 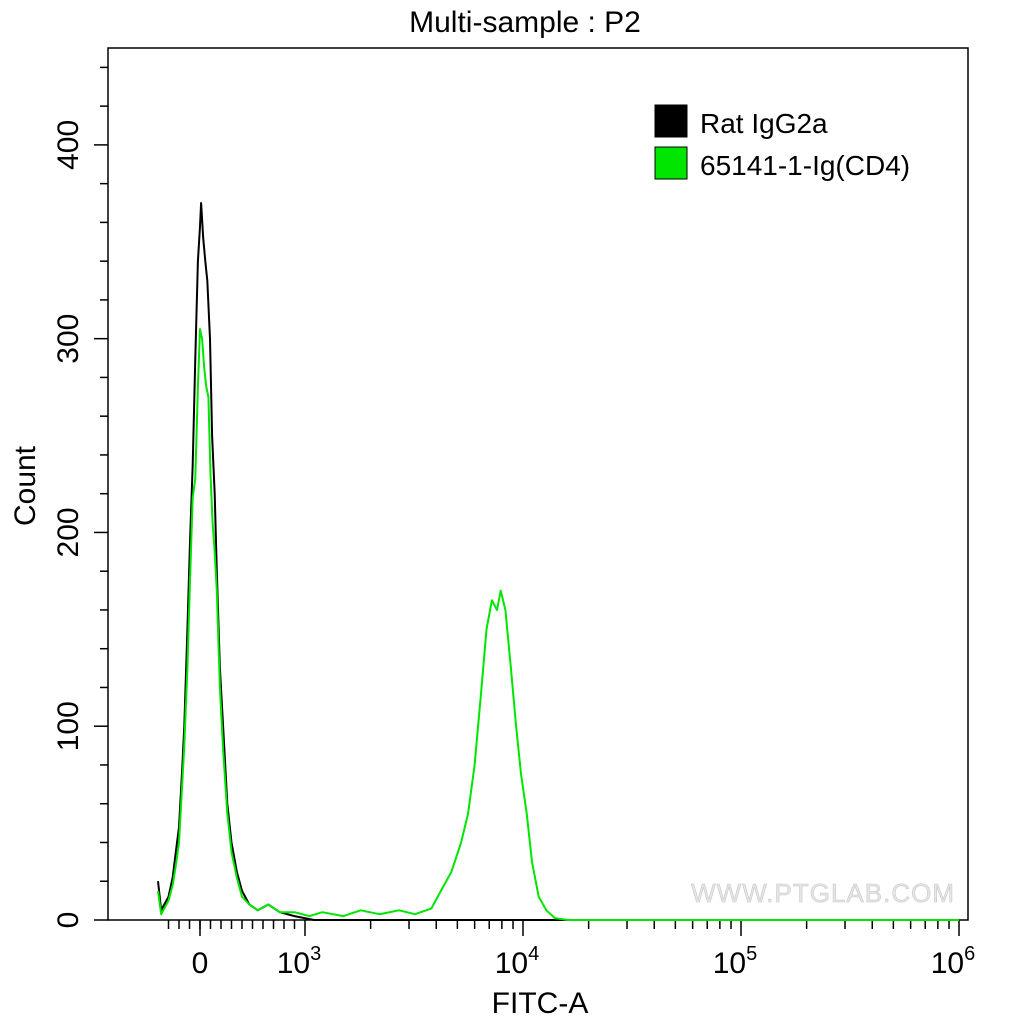 I want to click on x-tick-label: 0, so click(x=200, y=963).